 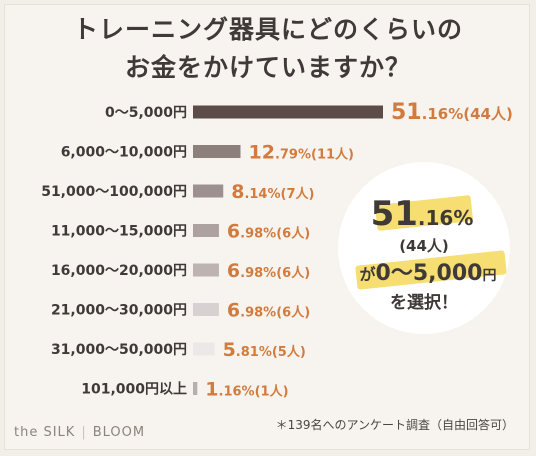 What do you see at coordinates (445, 218) in the screenshot?
I see `callout-percent-dec: .16%` at bounding box center [445, 218].